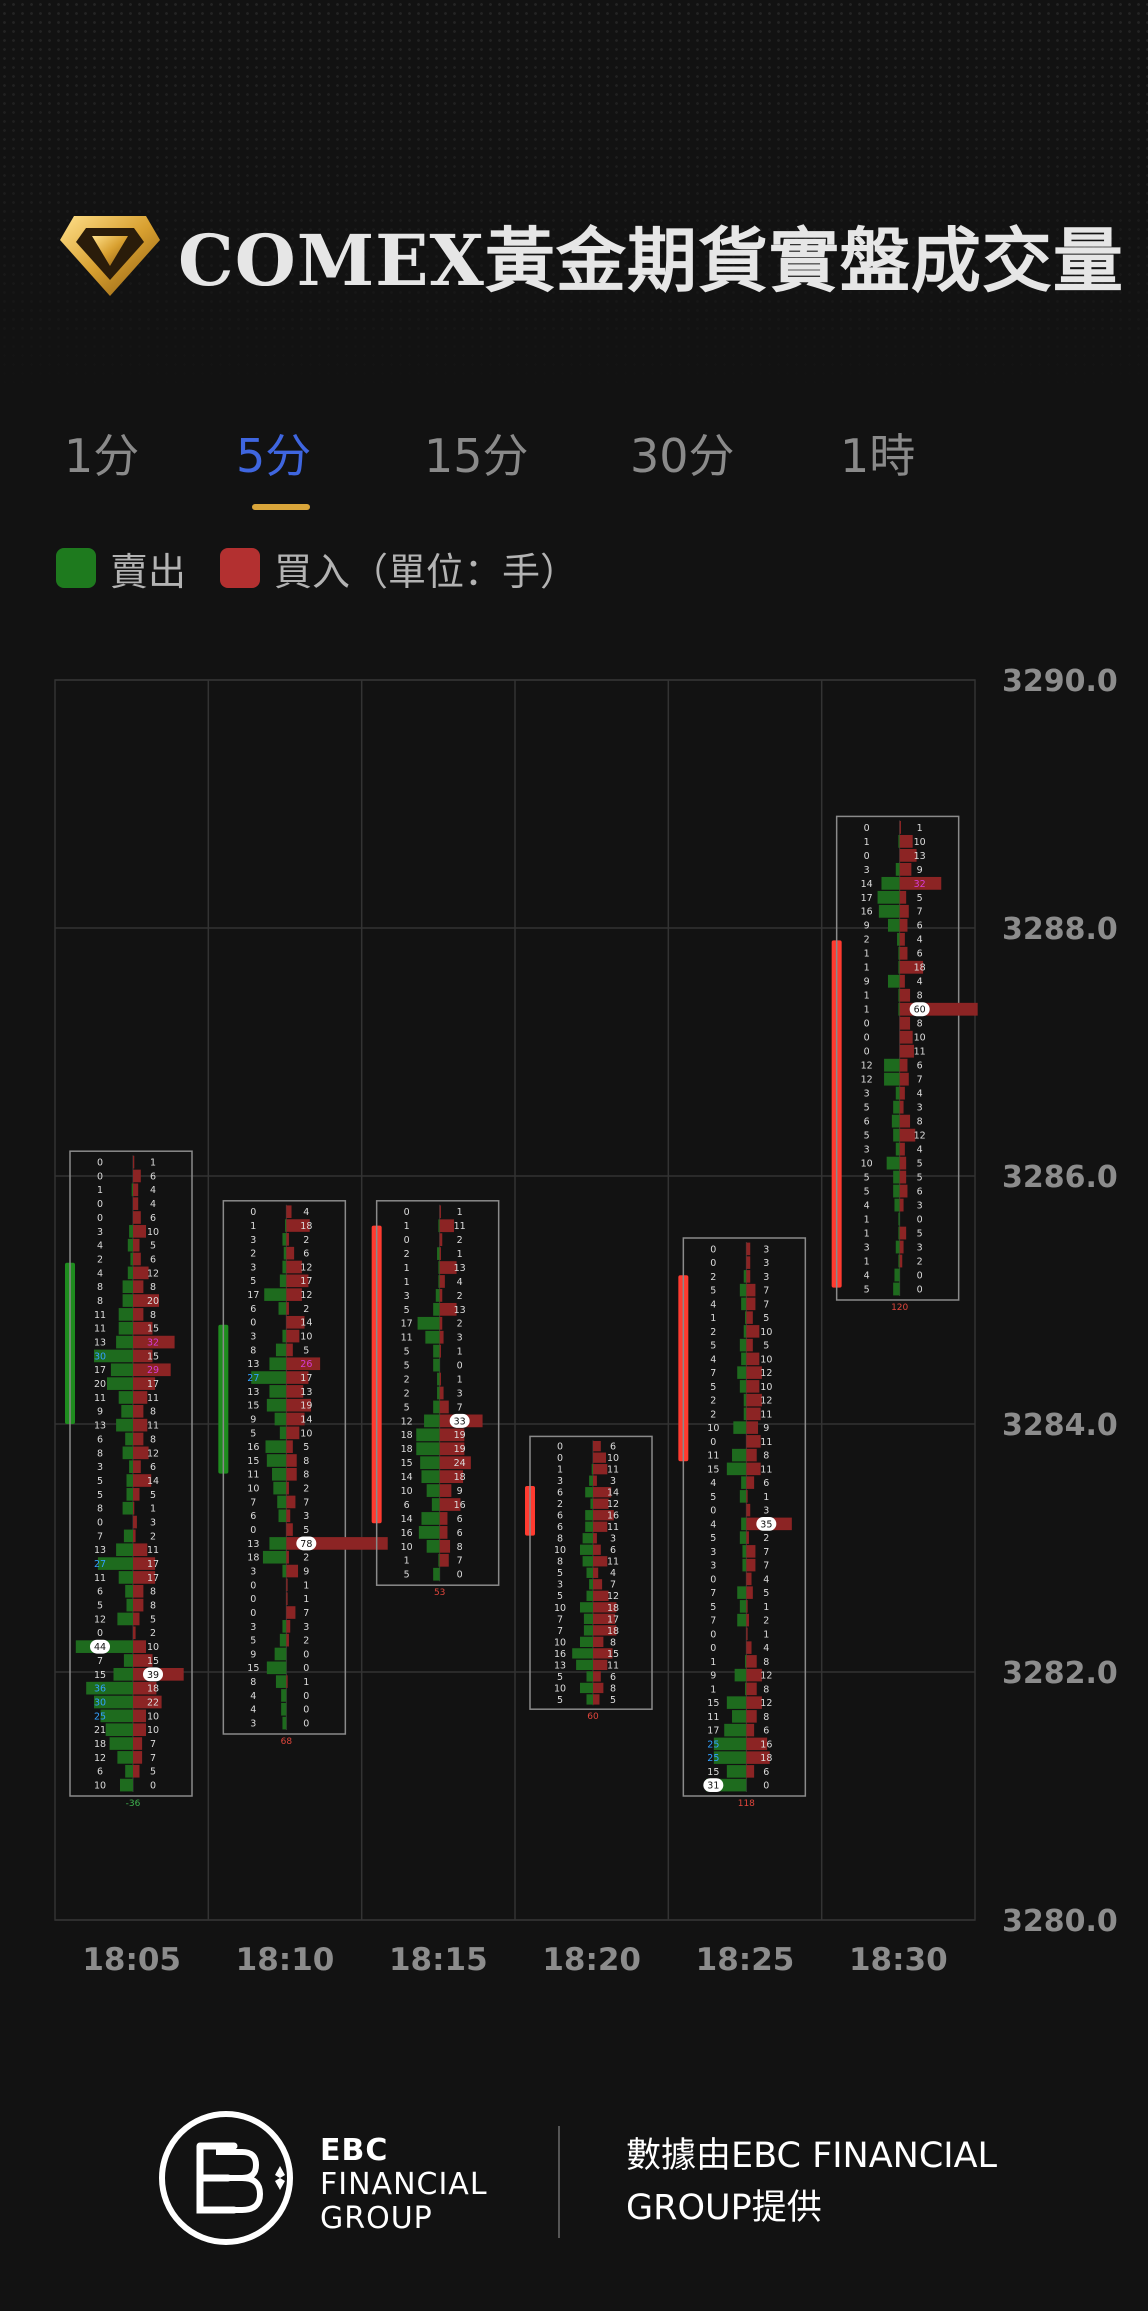 This screenshot has width=1148, height=2311. What do you see at coordinates (713, 1758) in the screenshot?
I see `sell-volume-label: 25` at bounding box center [713, 1758].